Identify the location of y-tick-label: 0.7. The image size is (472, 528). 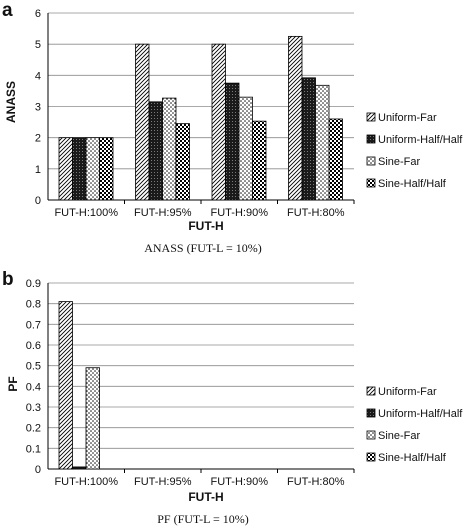
(33, 325).